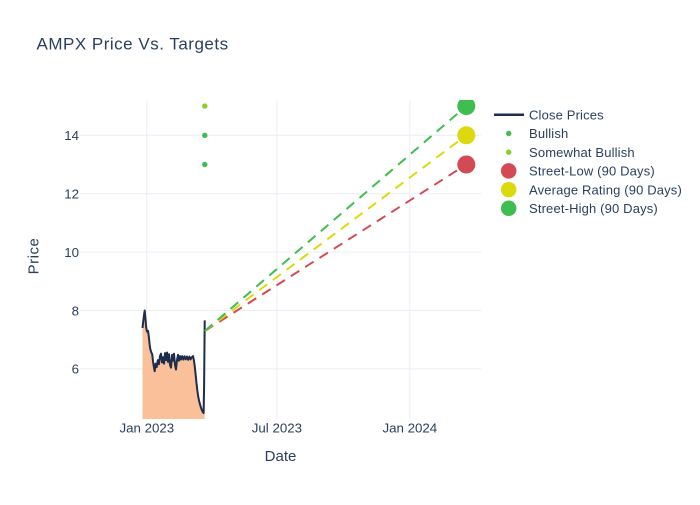  Describe the element at coordinates (277, 428) in the screenshot. I see `svg-text: Jul 2023` at that location.